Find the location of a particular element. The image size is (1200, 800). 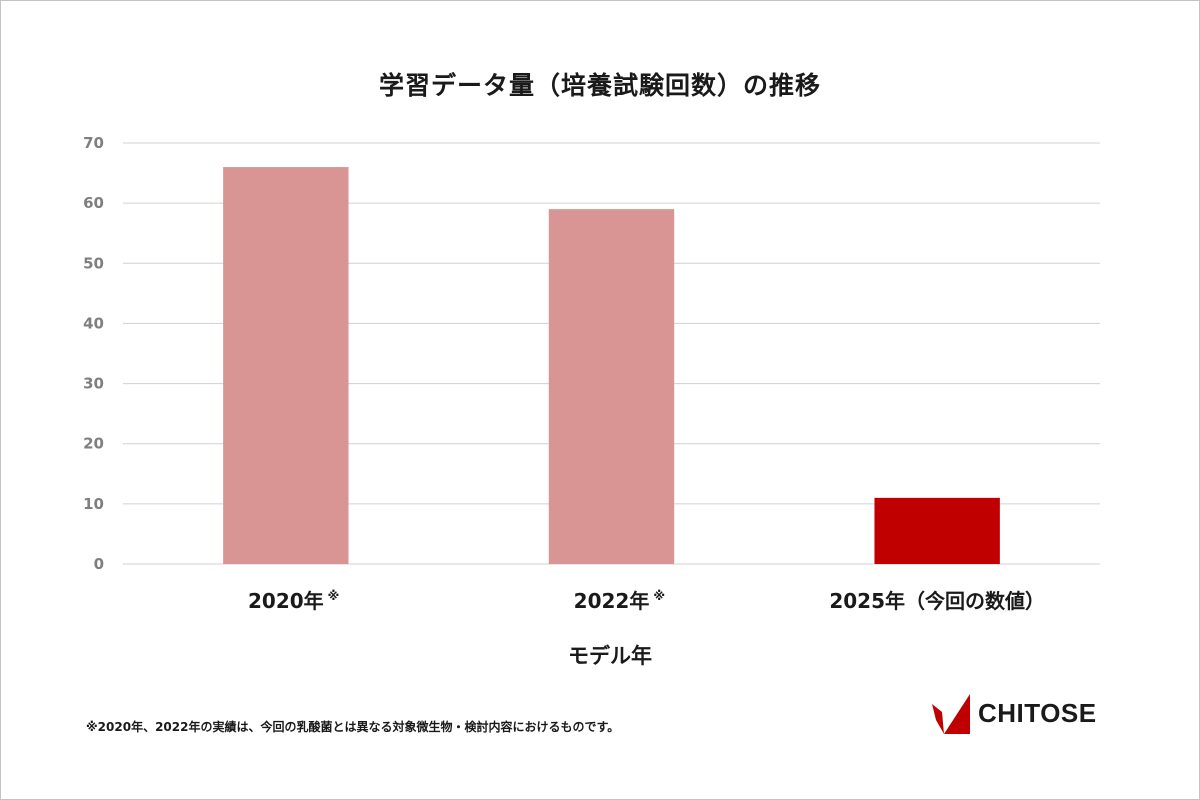

chitose-bird-logo-icon is located at coordinates (951, 714).